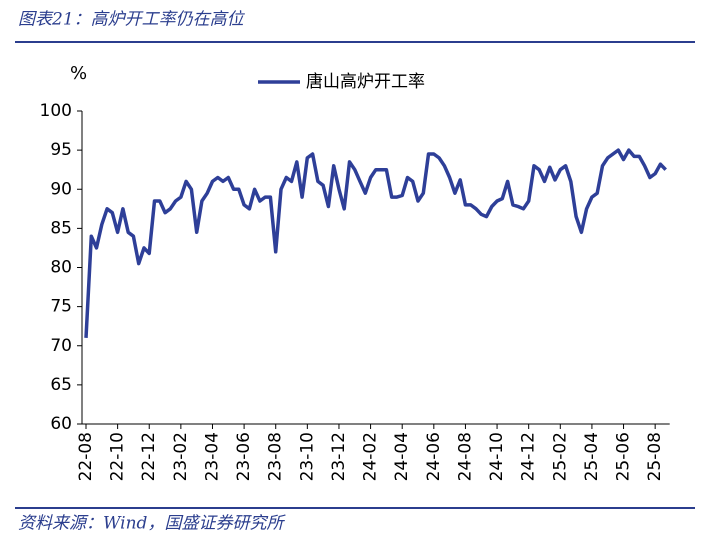 Image resolution: width=705 pixels, height=538 pixels. Describe the element at coordinates (78, 73) in the screenshot. I see `y-axis-label: %` at that location.